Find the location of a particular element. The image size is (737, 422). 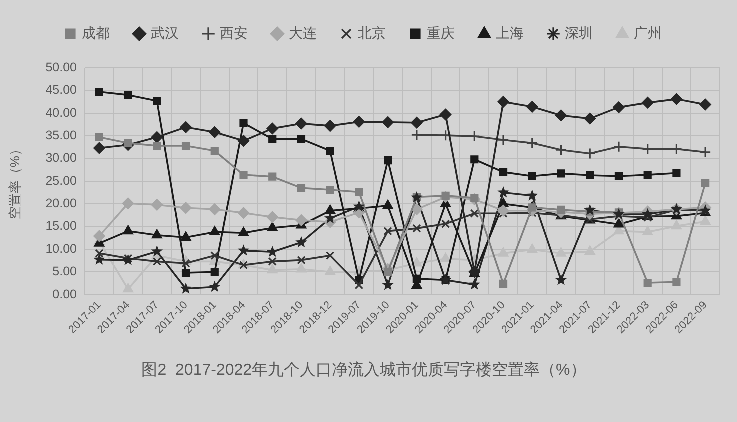

legend-label: 广州 is located at coordinates (648, 32).